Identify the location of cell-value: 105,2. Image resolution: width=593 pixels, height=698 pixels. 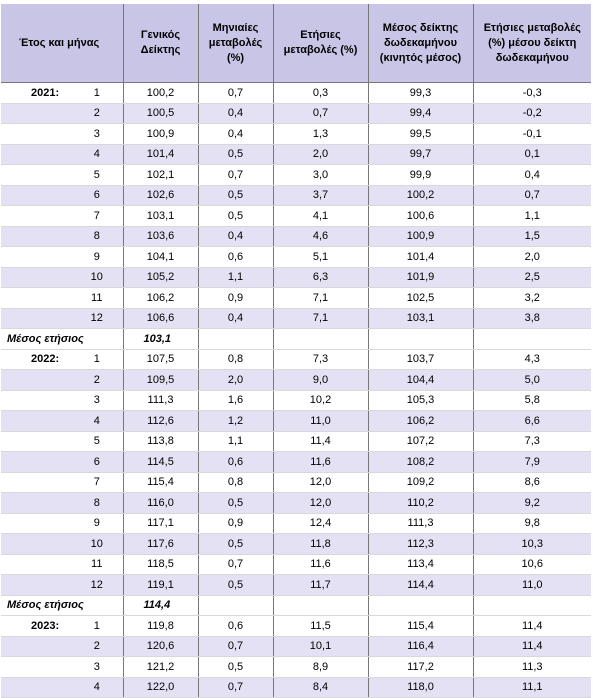
(161, 277).